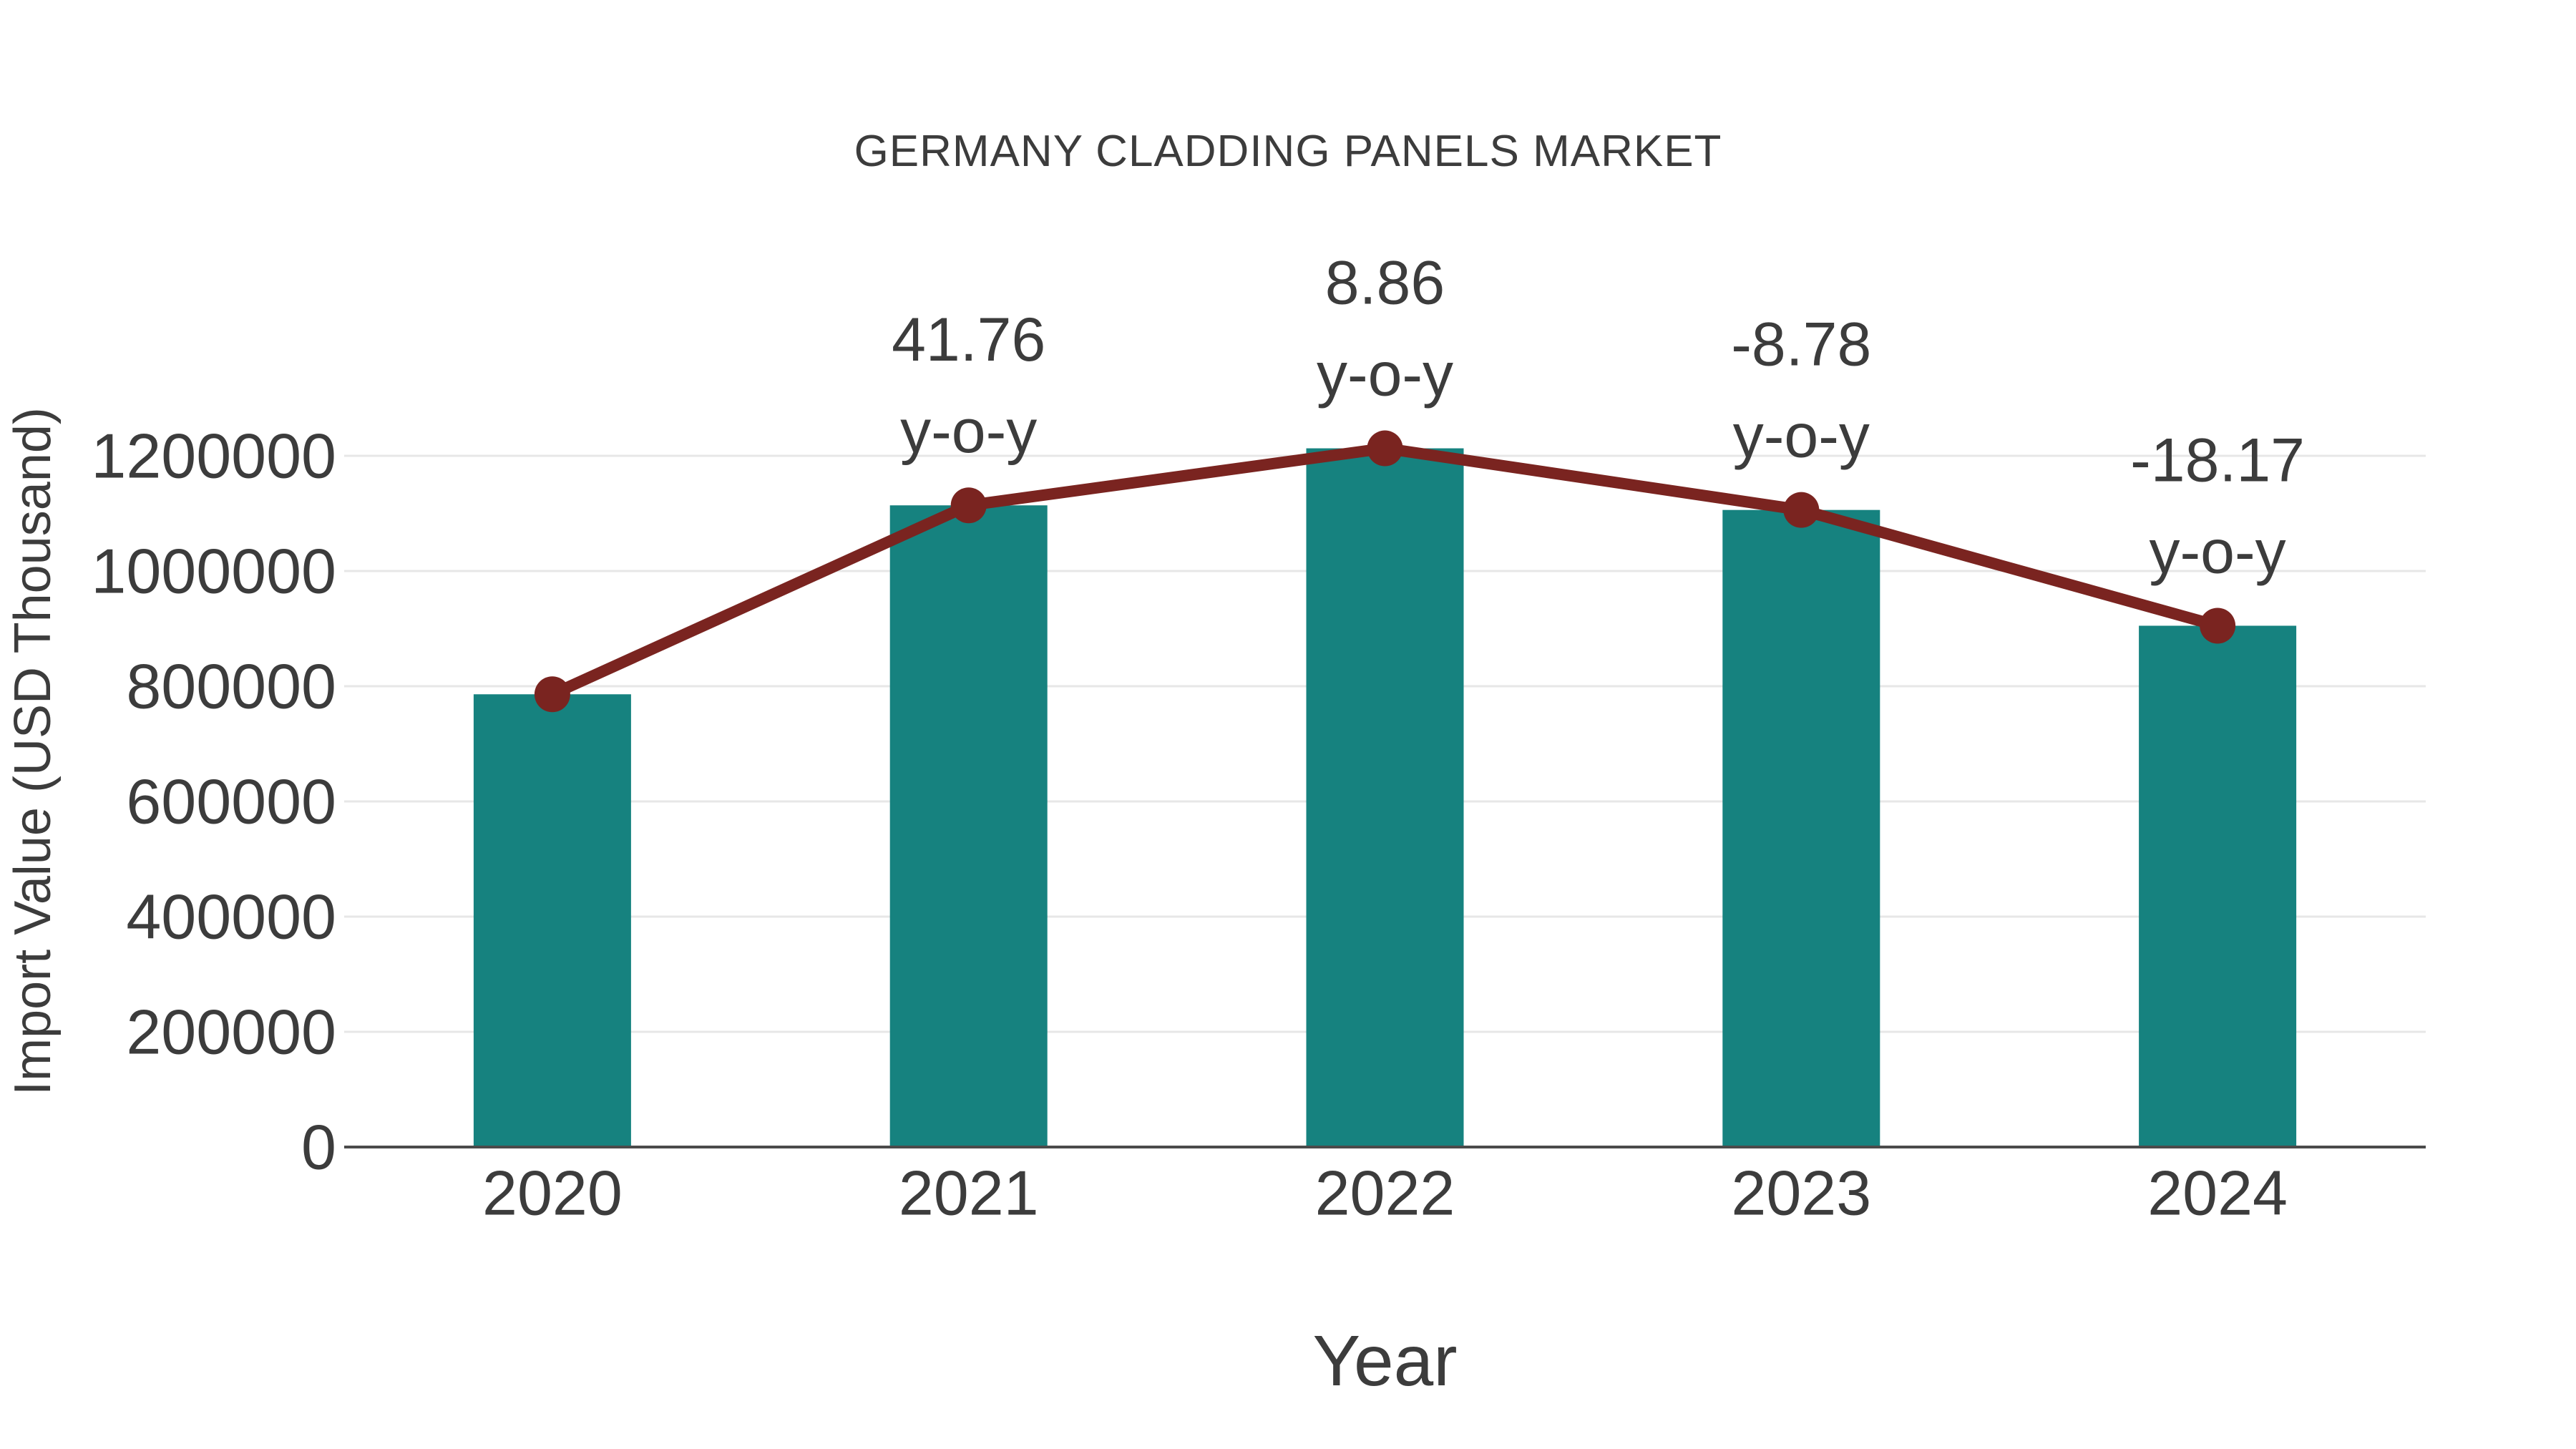 The image size is (2576, 1449). I want to click on y-tick-label: 0, so click(318, 1147).